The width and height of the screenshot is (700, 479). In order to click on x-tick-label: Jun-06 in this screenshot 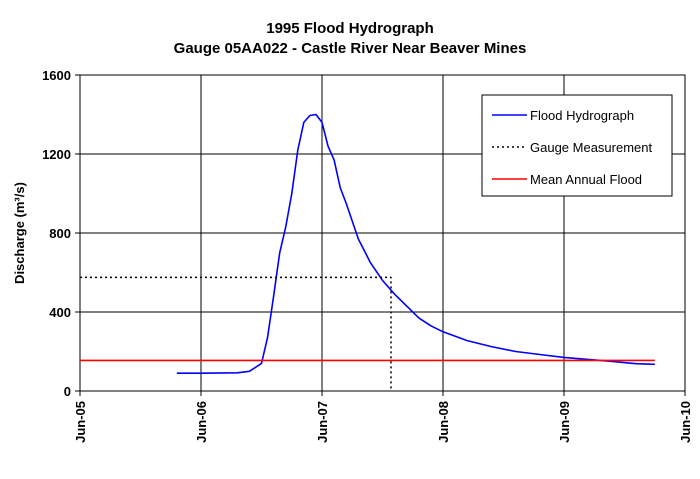, I will do `click(201, 422)`.